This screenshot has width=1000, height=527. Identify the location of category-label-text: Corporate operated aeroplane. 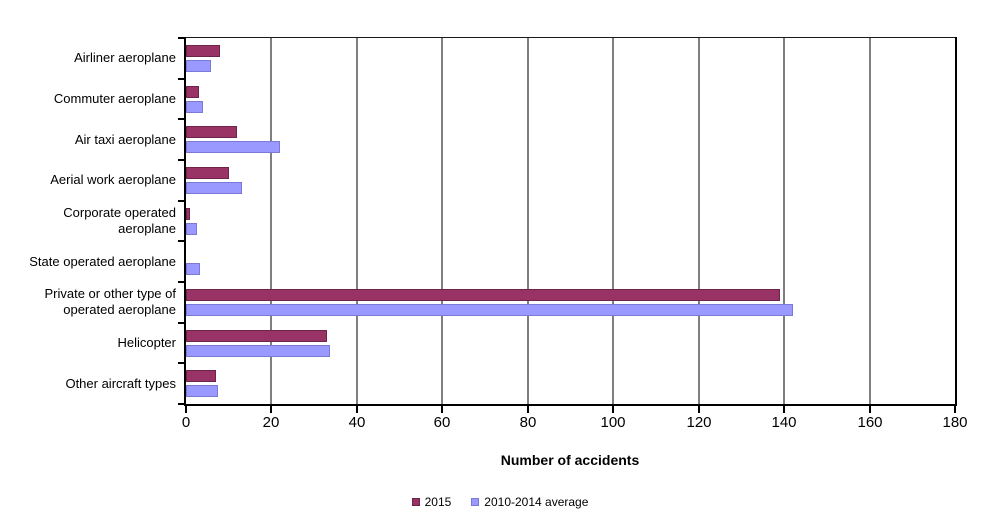
(119, 220).